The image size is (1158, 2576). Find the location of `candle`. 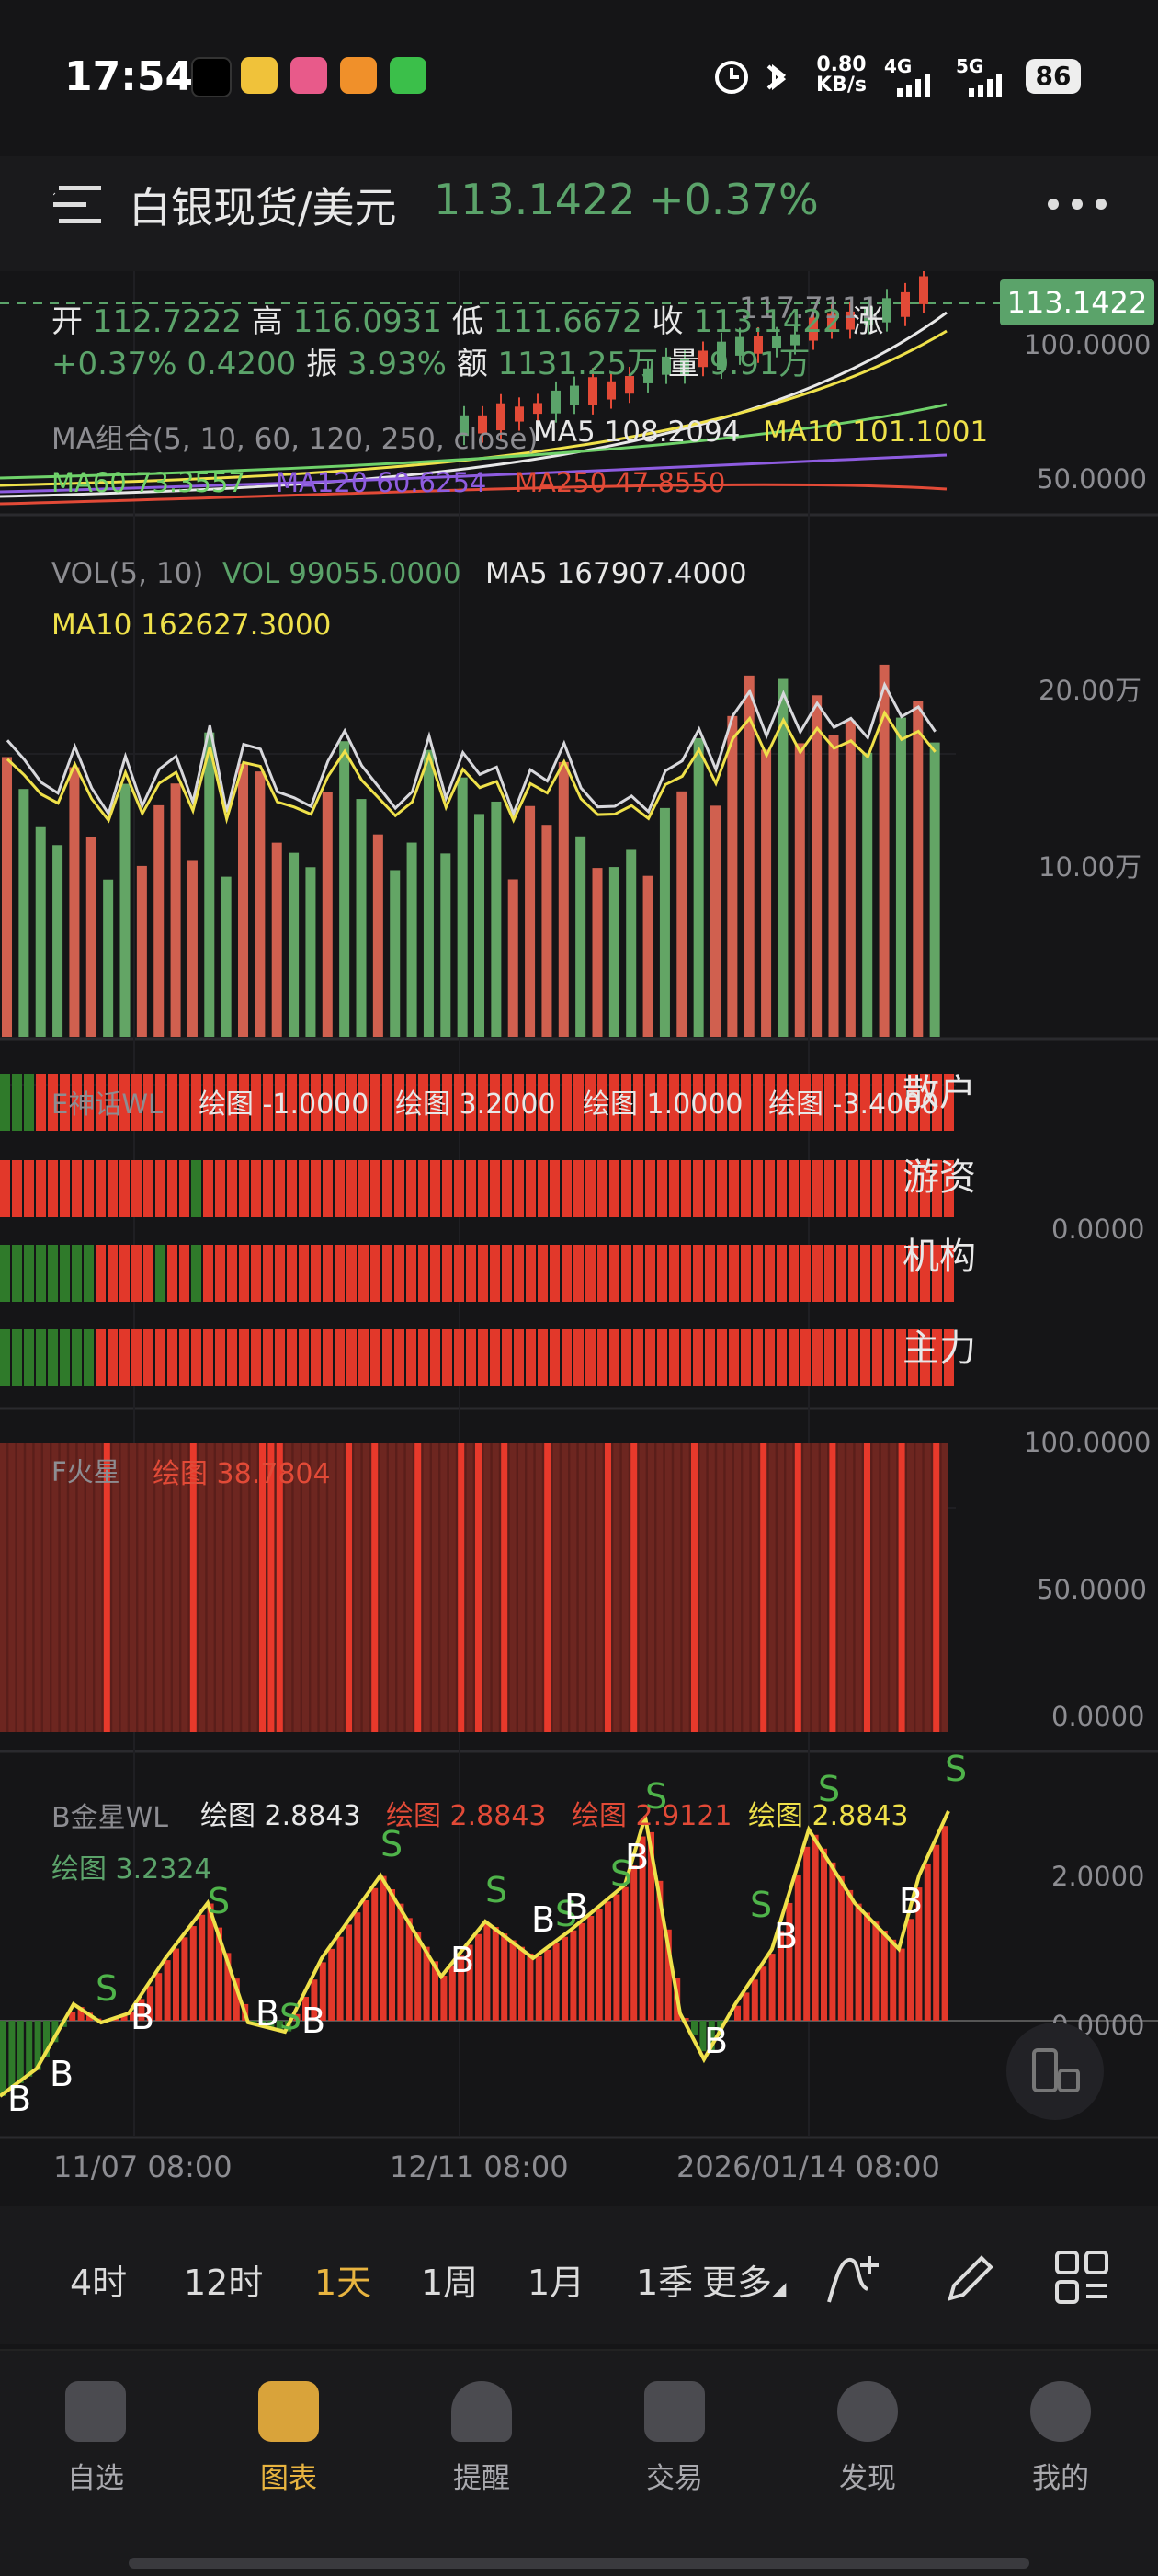

candle is located at coordinates (886, 310).